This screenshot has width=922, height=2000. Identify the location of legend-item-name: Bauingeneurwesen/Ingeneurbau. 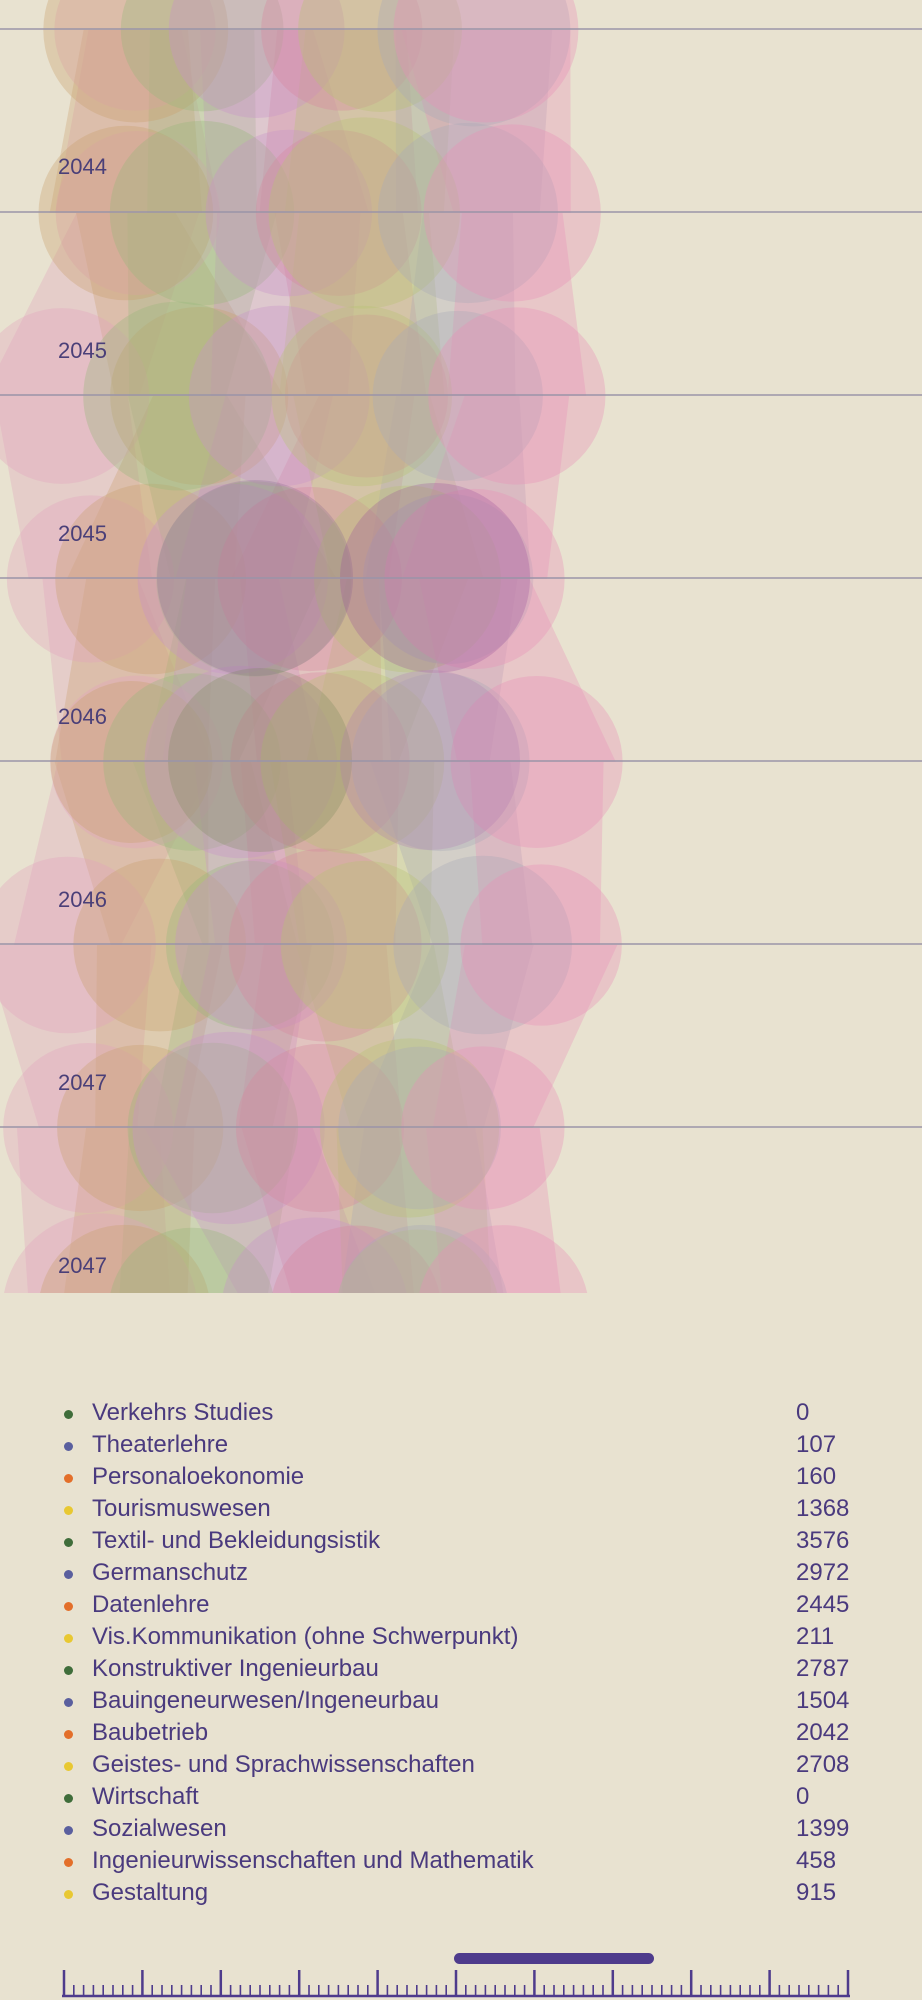
(265, 1700).